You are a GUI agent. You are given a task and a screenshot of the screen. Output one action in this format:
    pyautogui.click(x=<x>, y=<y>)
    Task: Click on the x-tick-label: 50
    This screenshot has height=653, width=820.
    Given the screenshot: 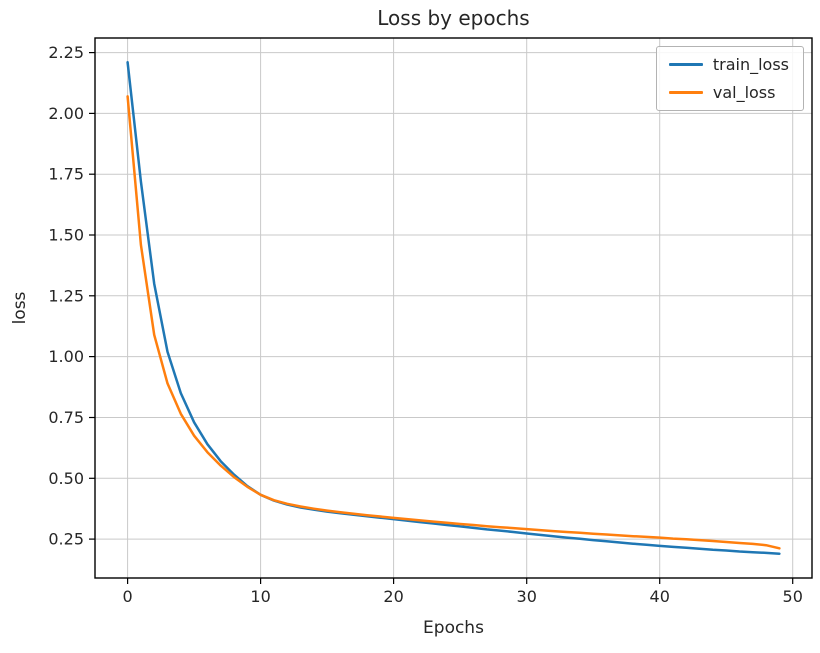 What is the action you would take?
    pyautogui.click(x=793, y=596)
    